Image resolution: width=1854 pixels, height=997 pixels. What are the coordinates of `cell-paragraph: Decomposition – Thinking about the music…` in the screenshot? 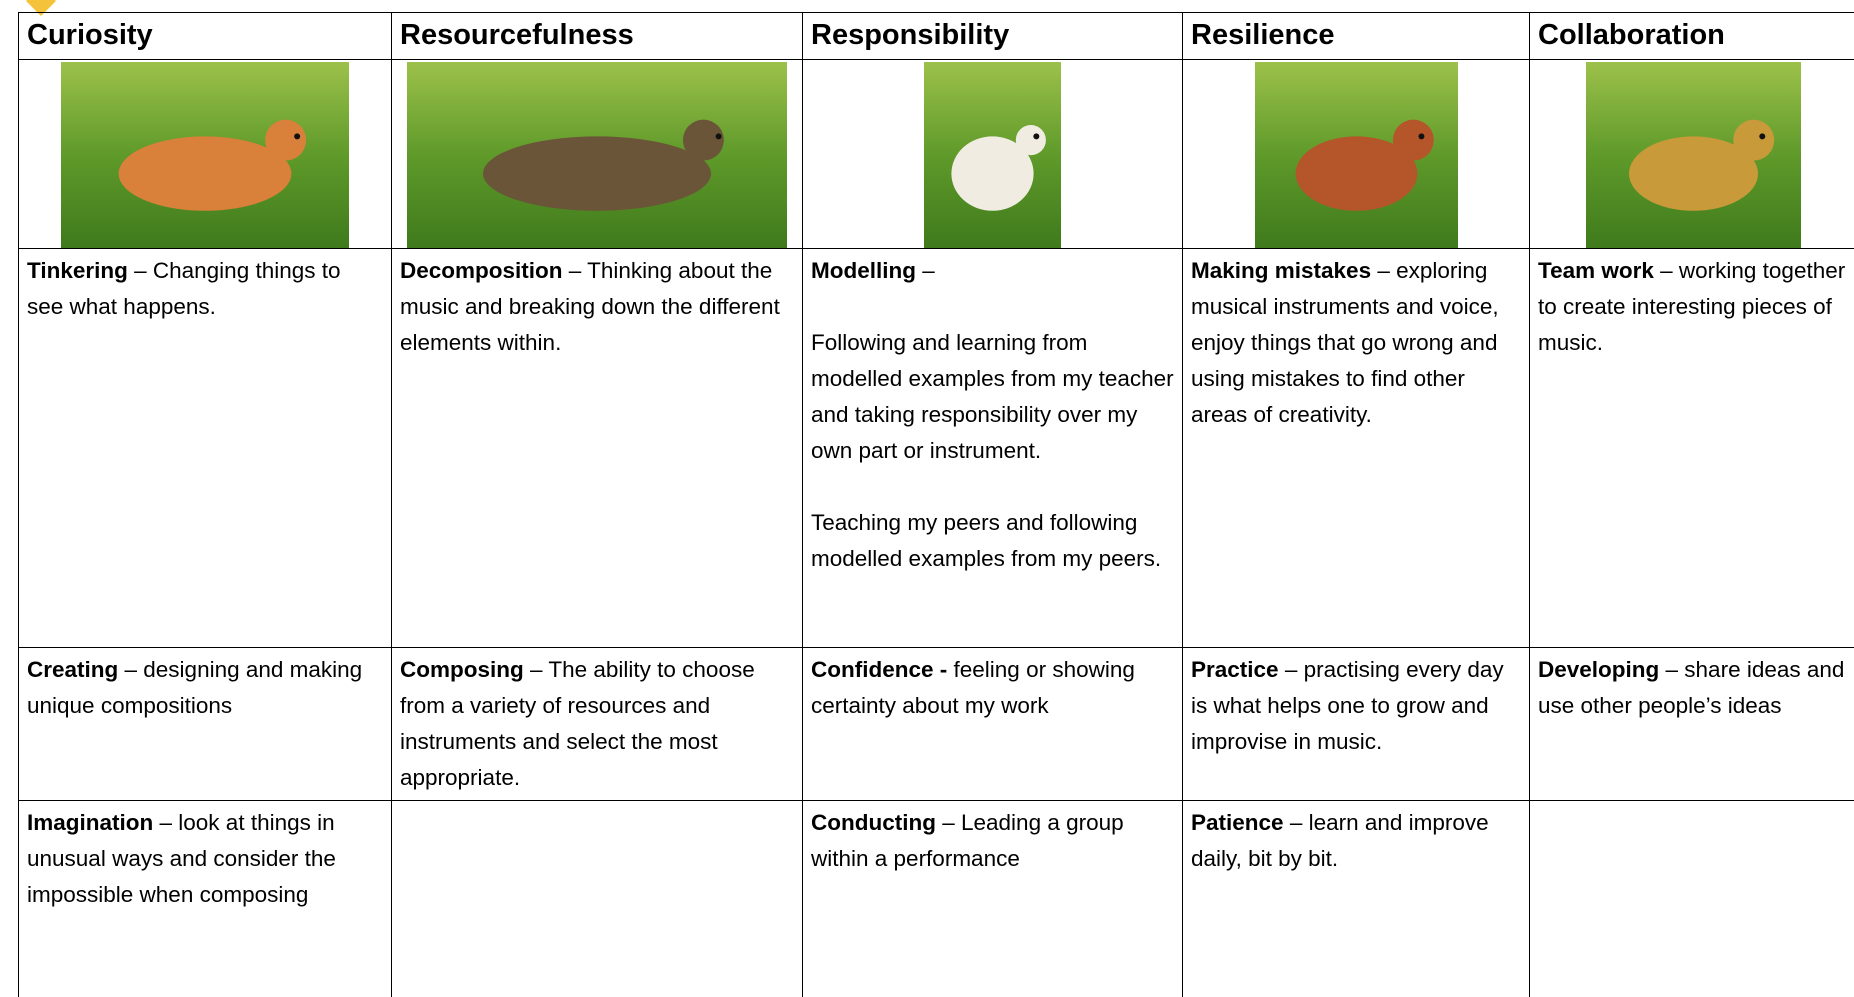 It's located at (597, 307).